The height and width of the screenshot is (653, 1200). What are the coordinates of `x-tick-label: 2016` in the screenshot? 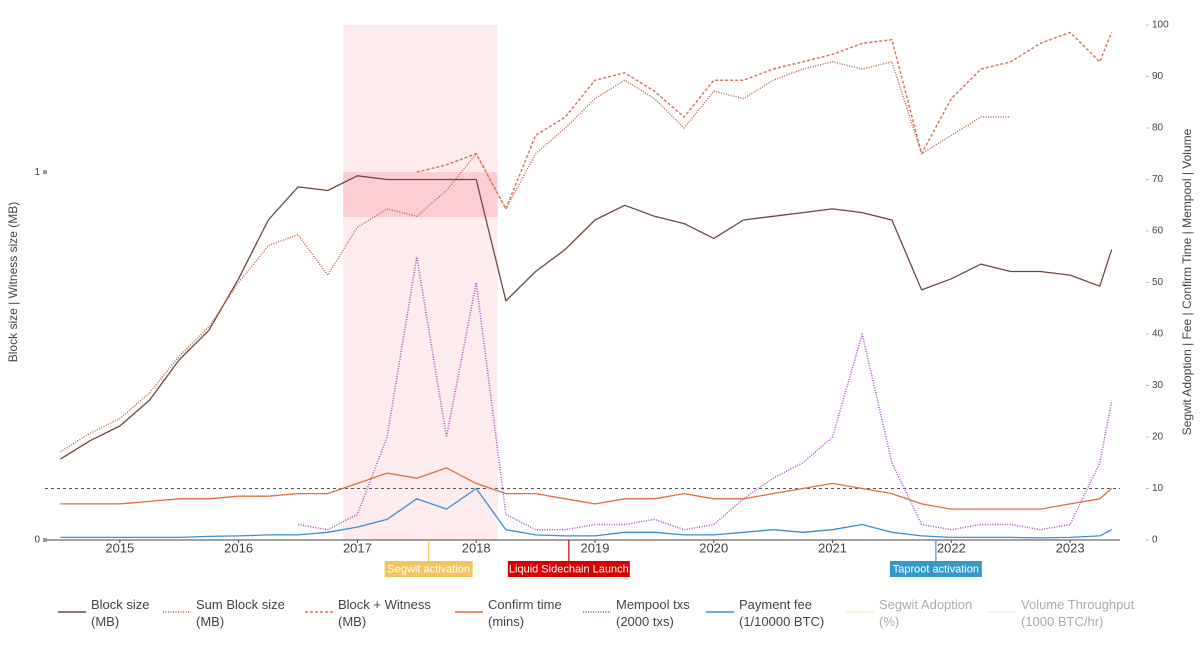 It's located at (238, 547).